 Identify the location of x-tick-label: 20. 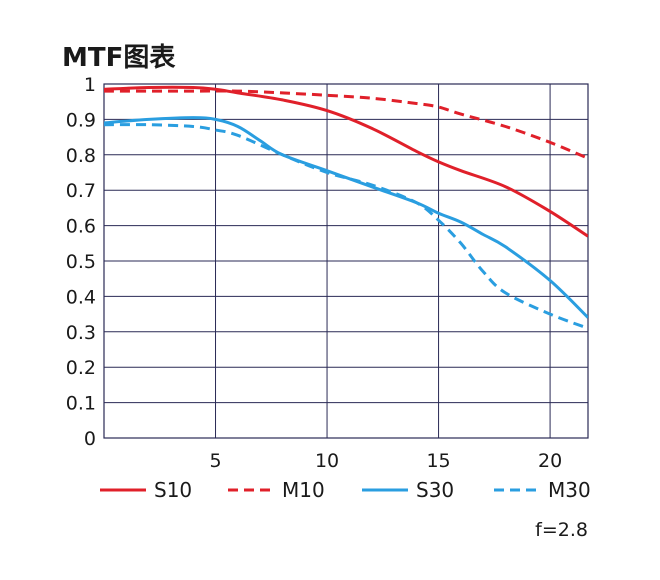
(550, 461).